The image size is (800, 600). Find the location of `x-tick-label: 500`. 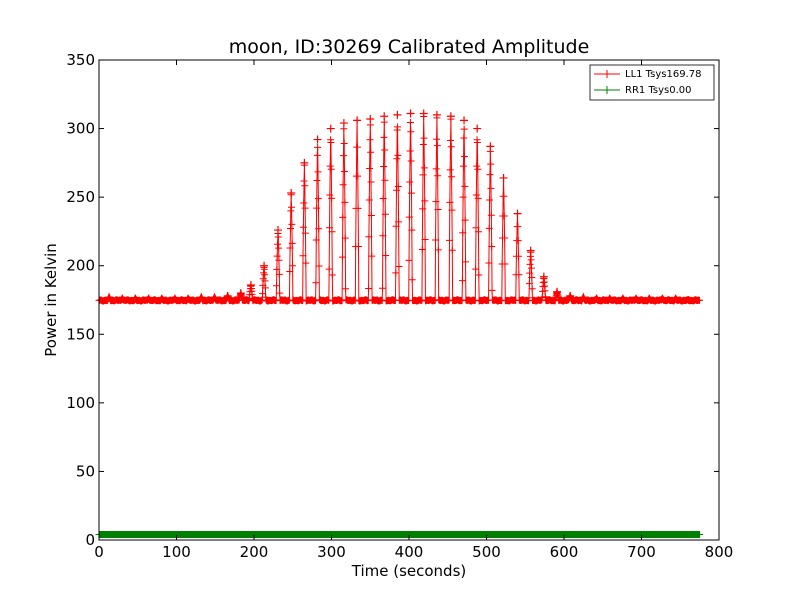

x-tick-label: 500 is located at coordinates (486, 552).